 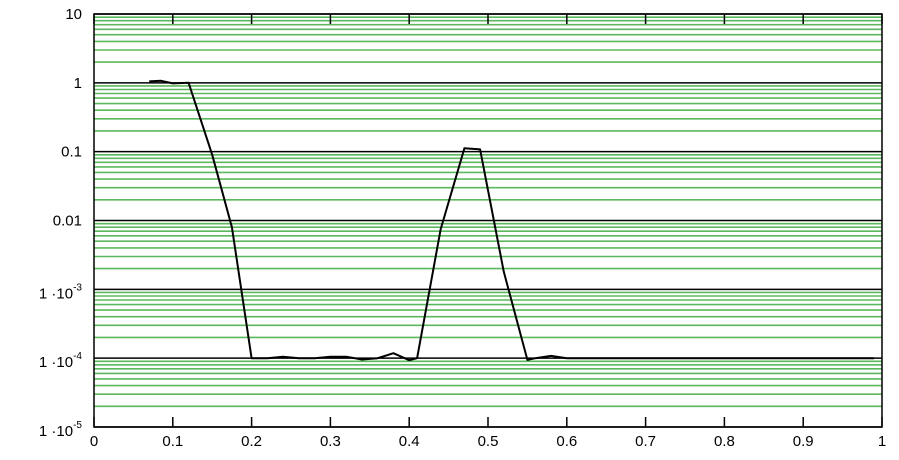 What do you see at coordinates (61, 361) in the screenshot?
I see `y-tick-label: 1 ·10⁻⁴` at bounding box center [61, 361].